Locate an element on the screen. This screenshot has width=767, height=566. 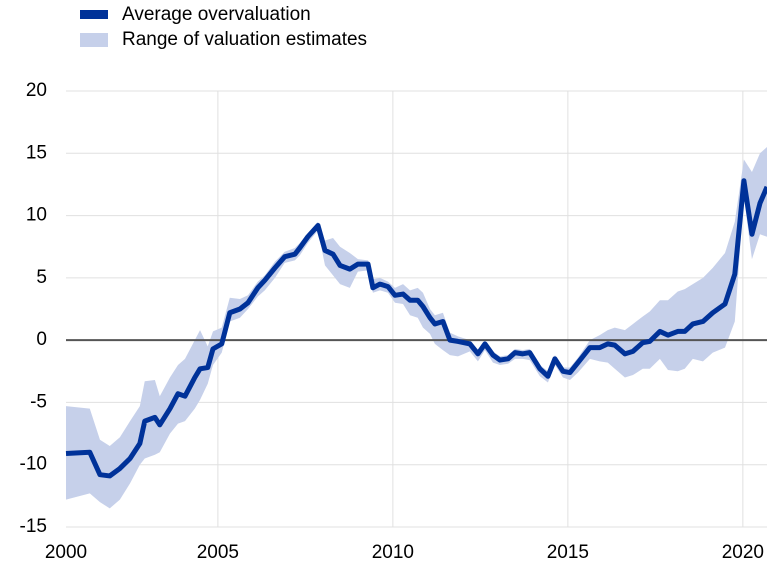
x-tick-label: 2005 is located at coordinates (218, 552).